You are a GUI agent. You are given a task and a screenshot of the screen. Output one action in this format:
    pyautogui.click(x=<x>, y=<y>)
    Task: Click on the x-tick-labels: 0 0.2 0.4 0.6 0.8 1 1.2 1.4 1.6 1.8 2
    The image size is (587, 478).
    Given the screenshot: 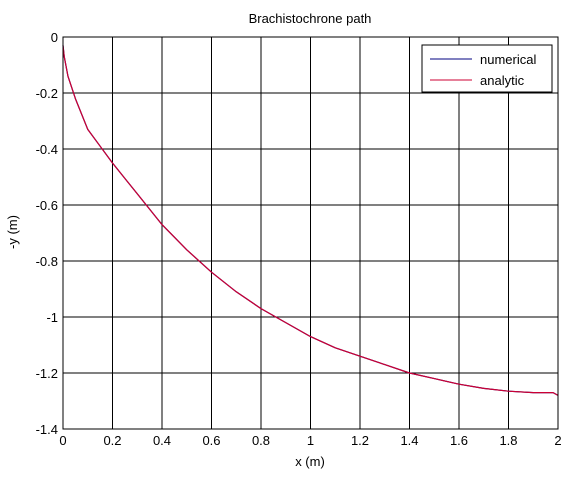 What is the action you would take?
    pyautogui.click(x=310, y=440)
    